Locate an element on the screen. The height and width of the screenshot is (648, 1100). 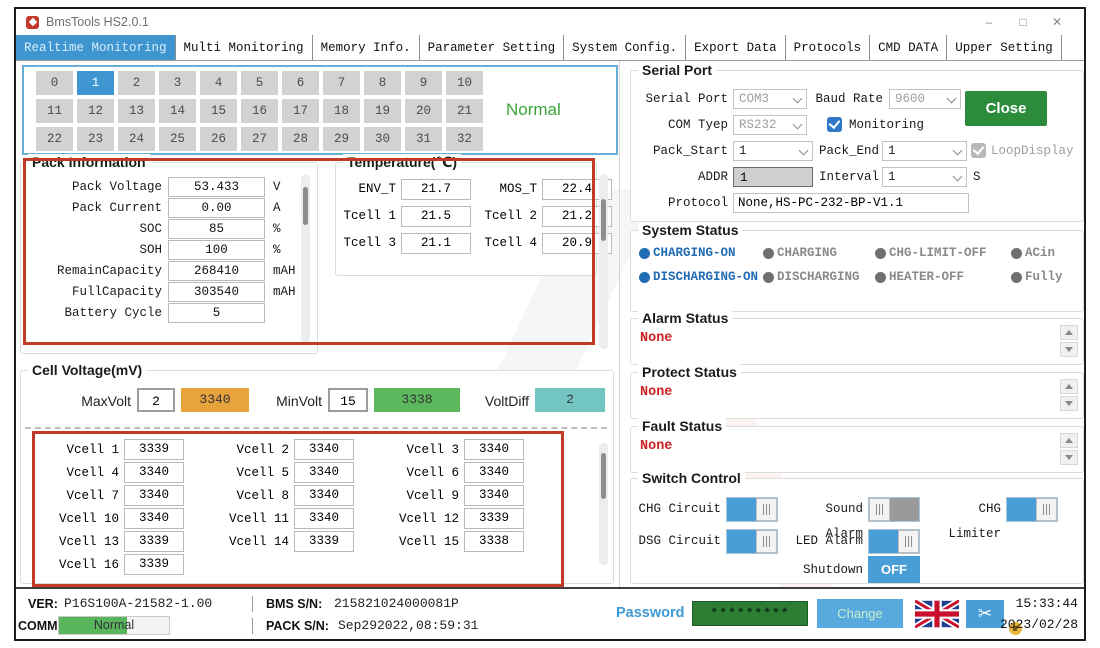
maximize-button: □ is located at coordinates (1023, 22).